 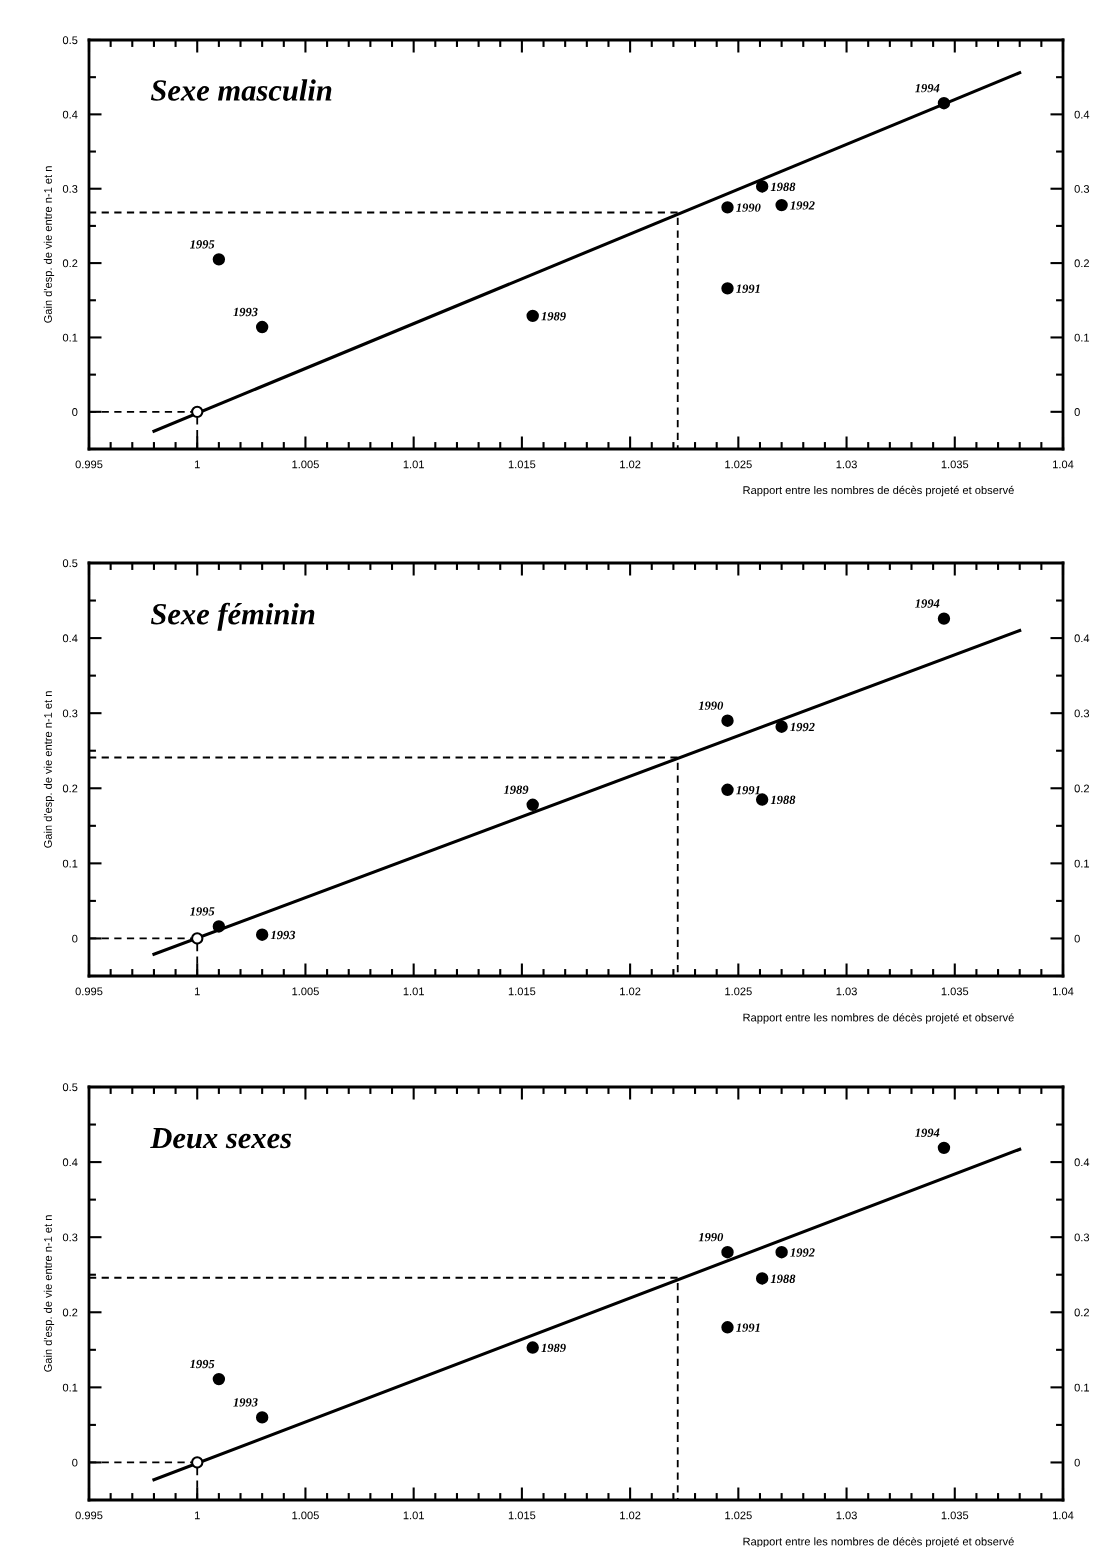 What do you see at coordinates (232, 616) in the screenshot?
I see `text: Sexe féminin` at bounding box center [232, 616].